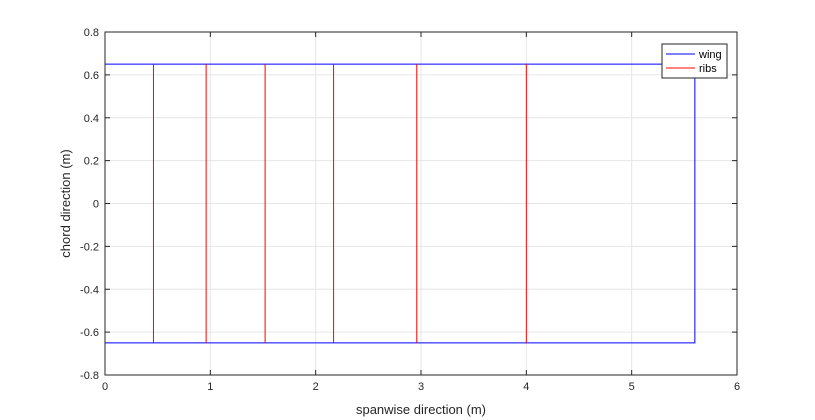  What do you see at coordinates (421, 409) in the screenshot?
I see `x-axis-label: spanwise direction (m)` at bounding box center [421, 409].